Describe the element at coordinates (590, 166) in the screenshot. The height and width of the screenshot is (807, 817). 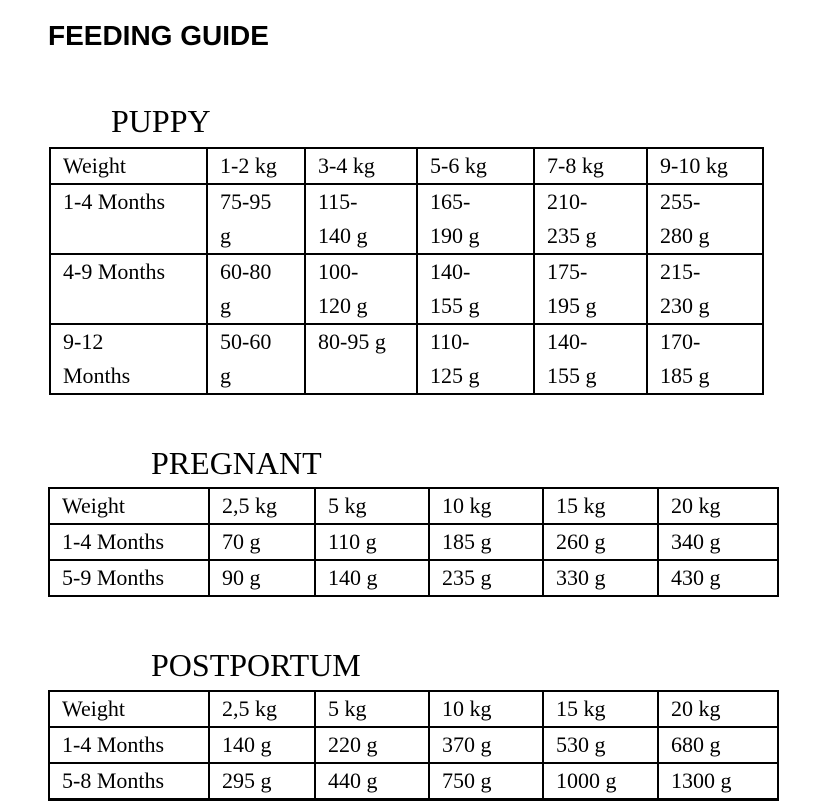
I see `column-header: 7-8 kg` at that location.